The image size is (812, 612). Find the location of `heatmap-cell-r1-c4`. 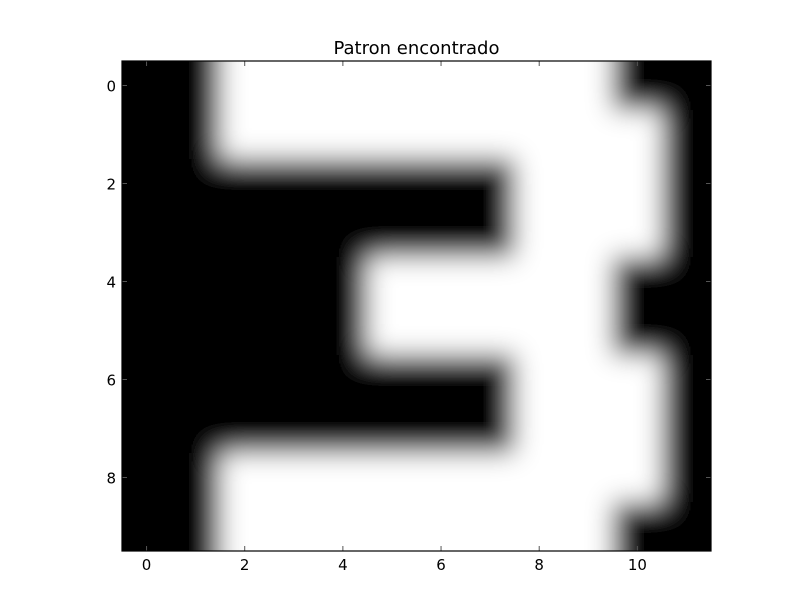

heatmap-cell-r1-c4 is located at coordinates (343, 135).